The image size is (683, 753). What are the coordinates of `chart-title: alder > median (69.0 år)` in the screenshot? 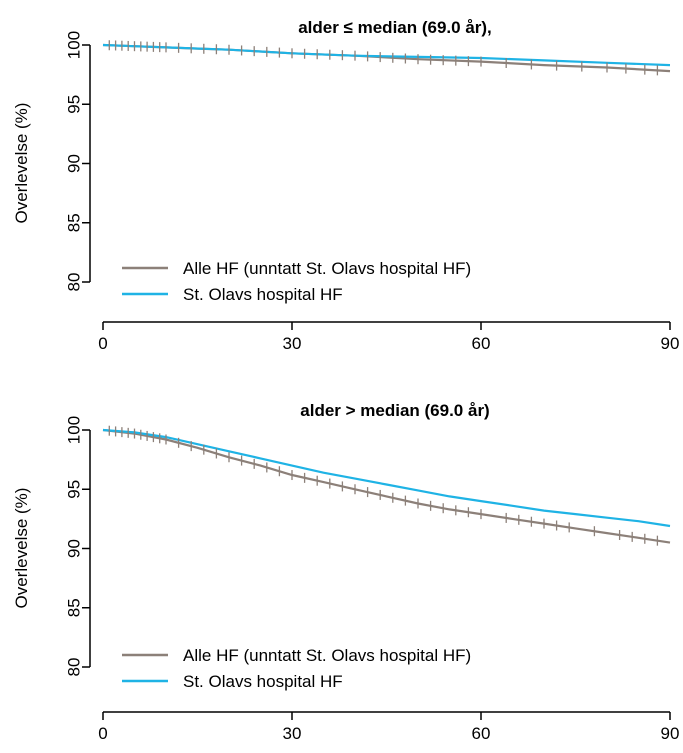 It's located at (394, 410).